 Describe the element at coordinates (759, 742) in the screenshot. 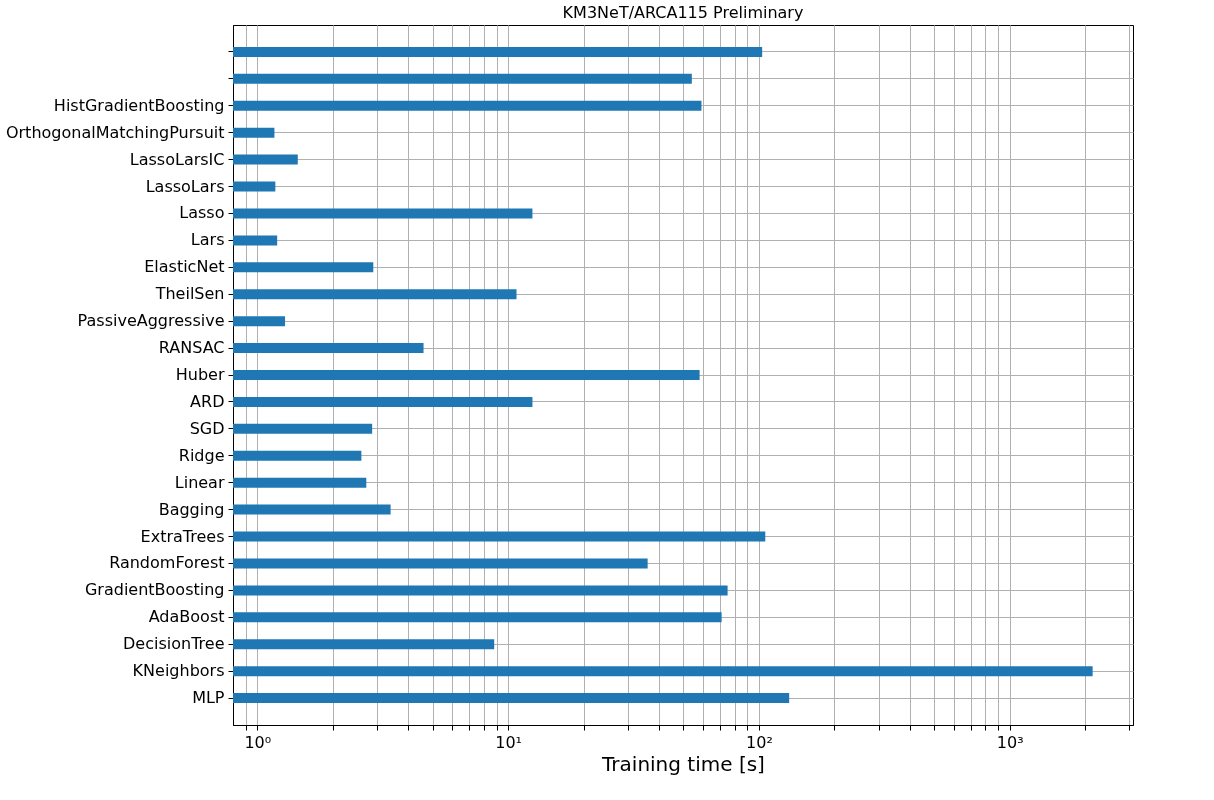

I see `x-tick-label: 10²` at that location.